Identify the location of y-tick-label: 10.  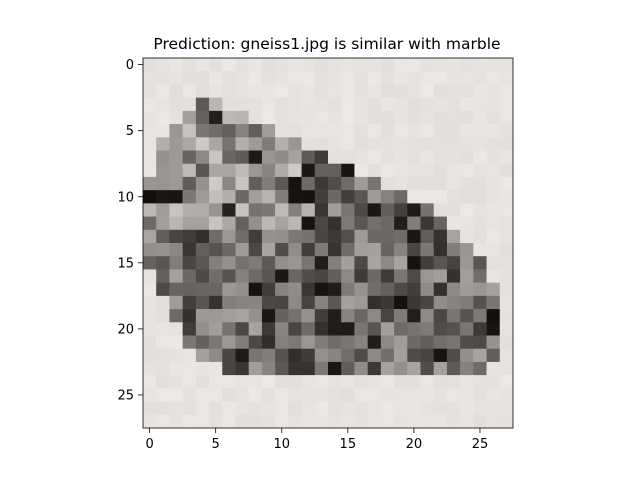
(125, 197).